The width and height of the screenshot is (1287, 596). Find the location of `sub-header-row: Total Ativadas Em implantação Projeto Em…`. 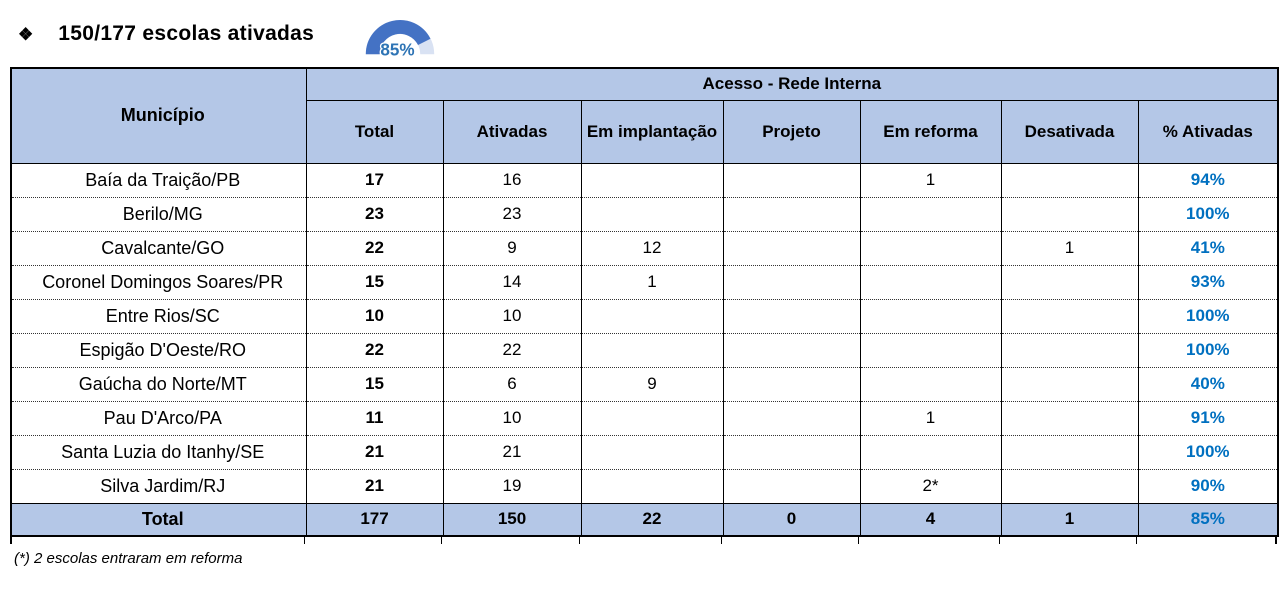

sub-header-row: Total Ativadas Em implantação Projeto Em… is located at coordinates (645, 131).